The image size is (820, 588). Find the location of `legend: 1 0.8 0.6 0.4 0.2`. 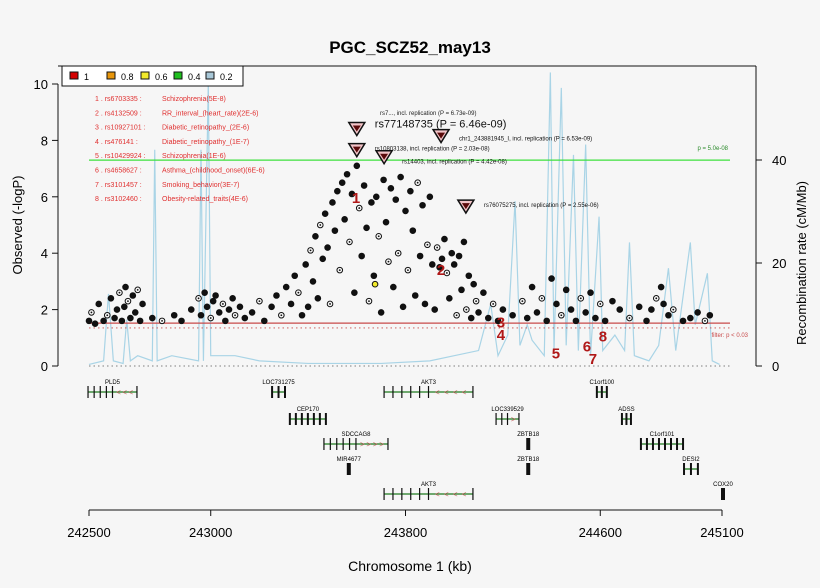

legend: 1 0.8 0.6 0.4 0.2 is located at coordinates (152, 76).